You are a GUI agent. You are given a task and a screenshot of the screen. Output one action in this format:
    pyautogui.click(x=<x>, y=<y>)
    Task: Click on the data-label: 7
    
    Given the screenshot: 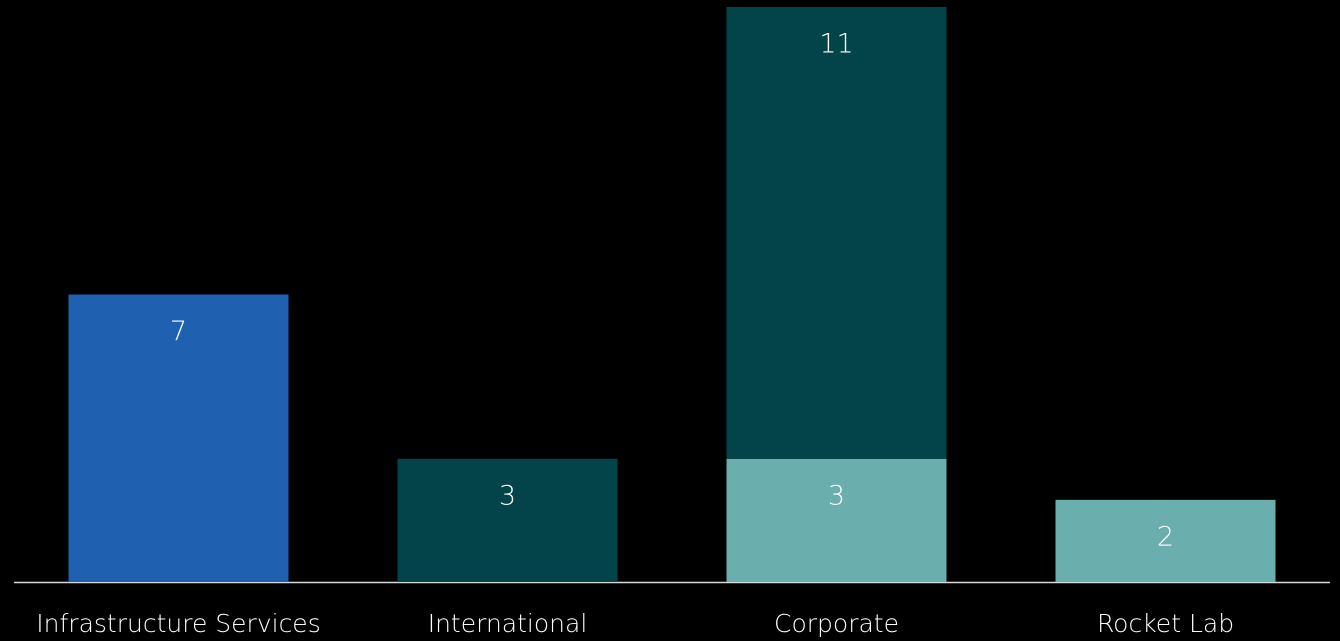 What is the action you would take?
    pyautogui.click(x=178, y=331)
    